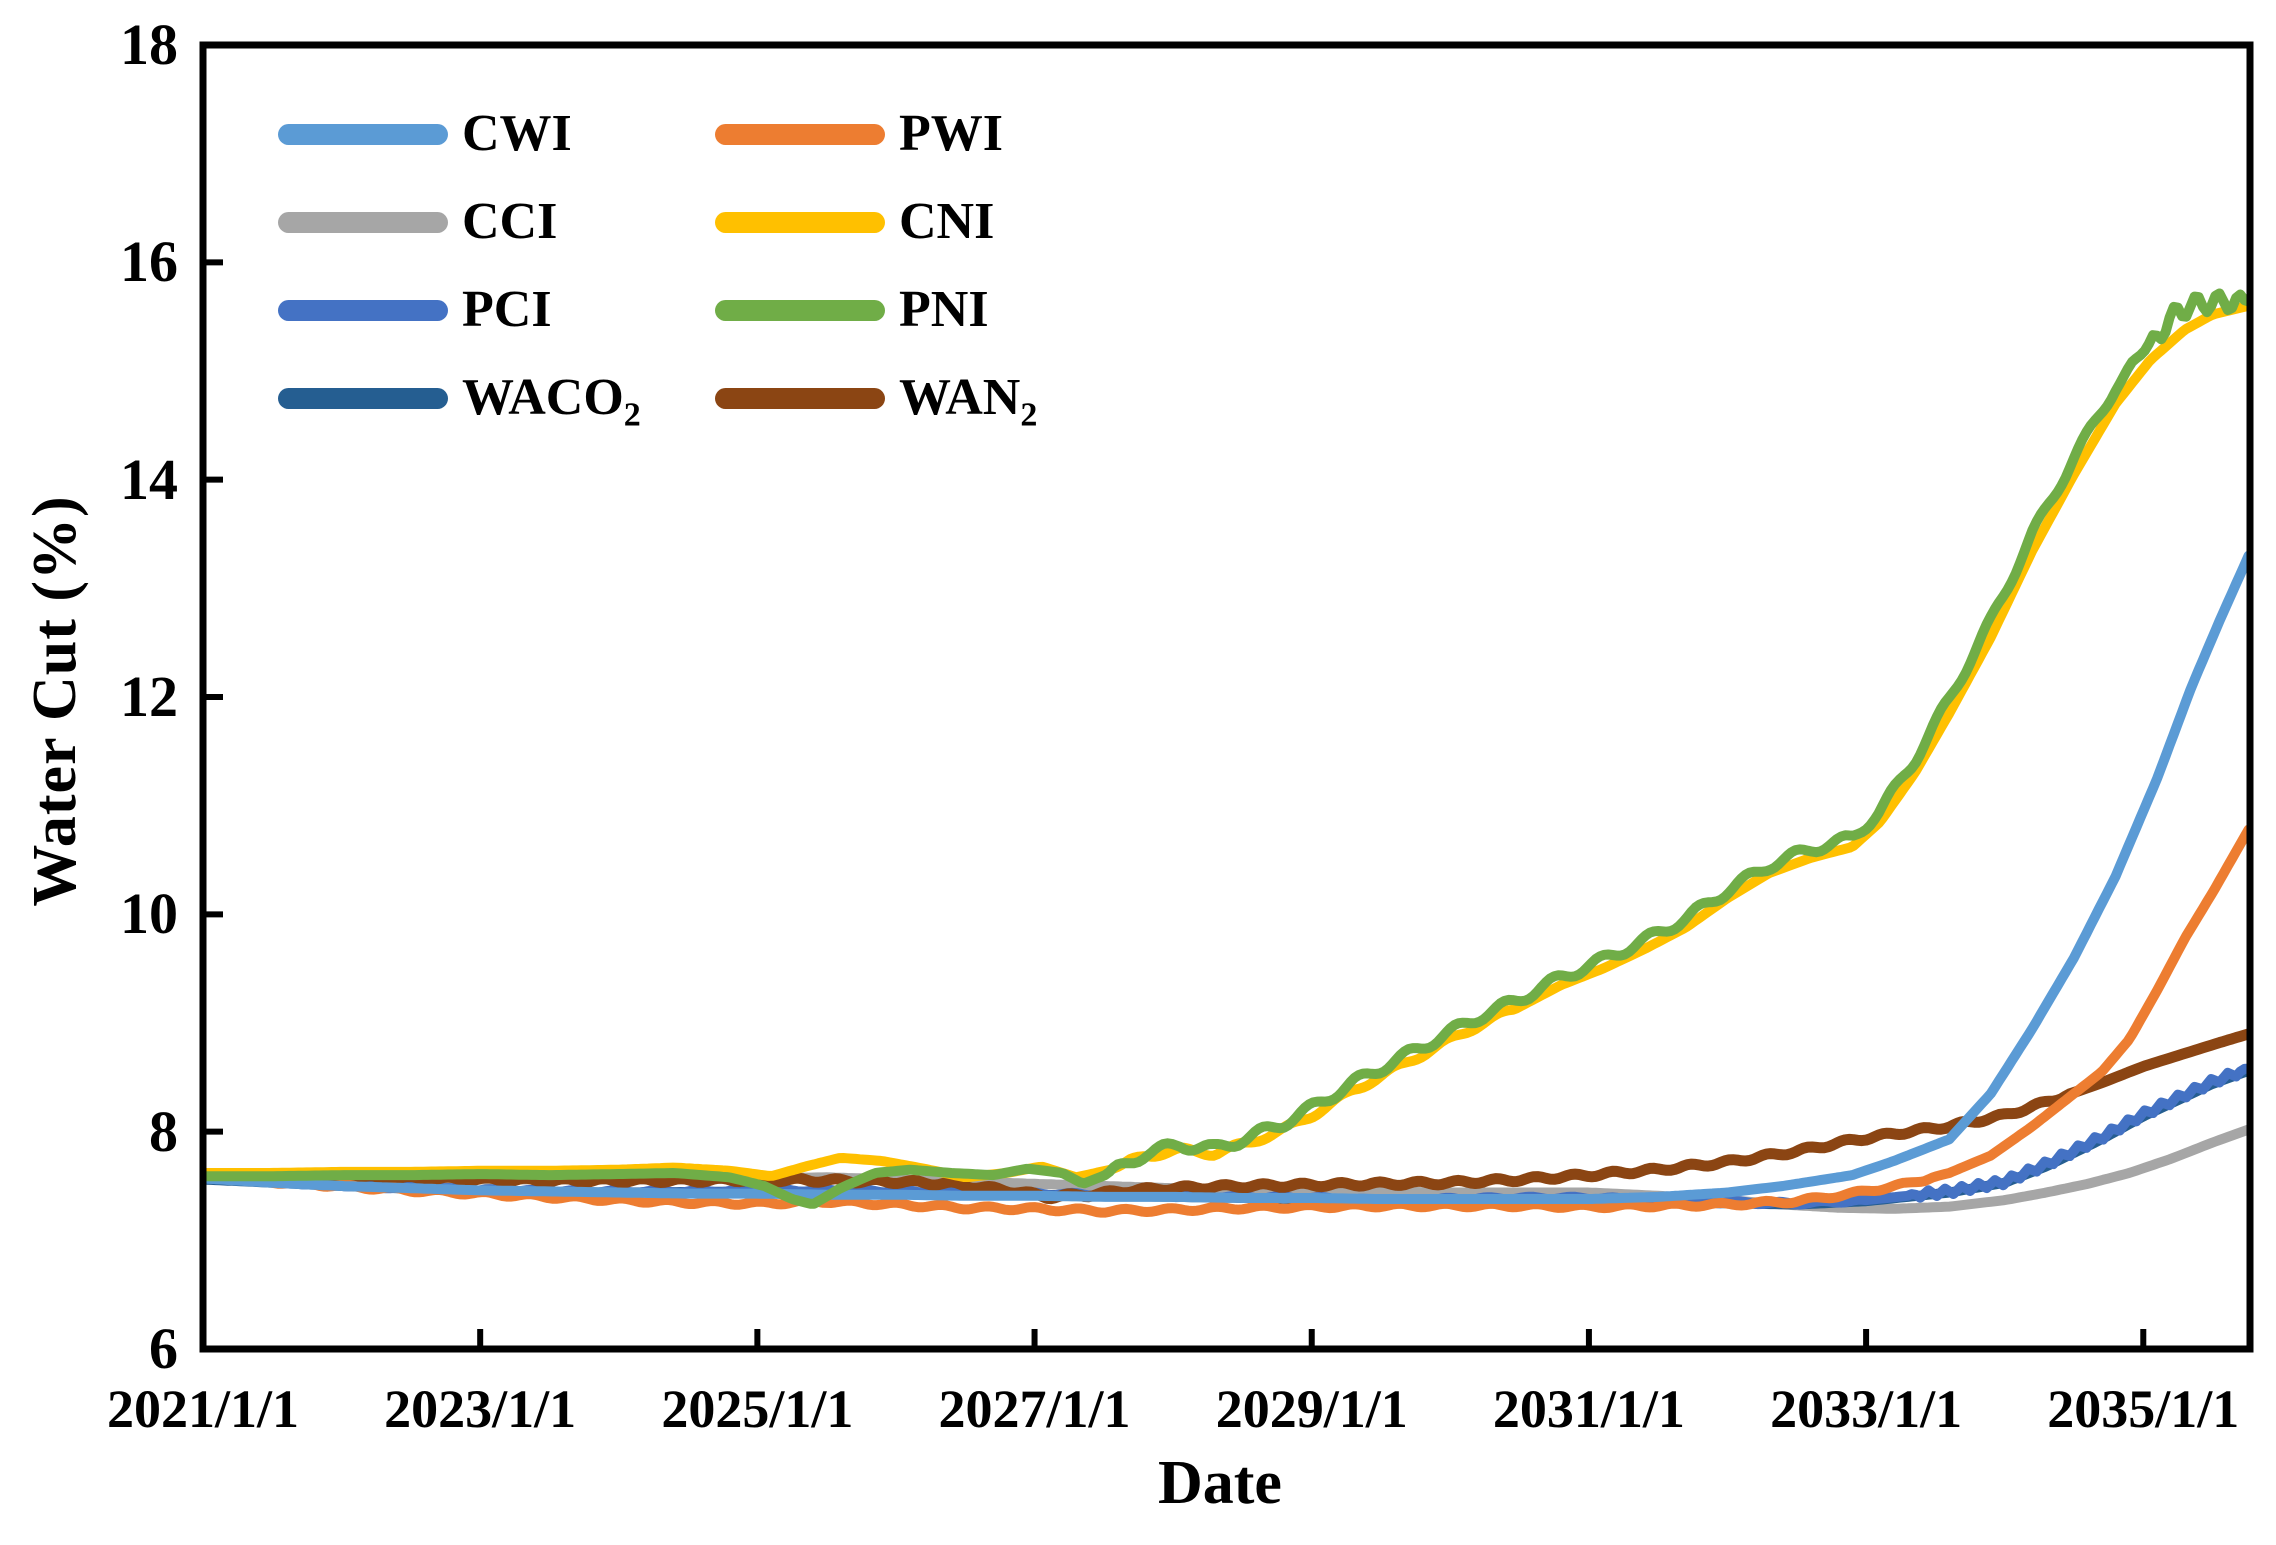  I want to click on legend-swatch-PWI, so click(800, 134).